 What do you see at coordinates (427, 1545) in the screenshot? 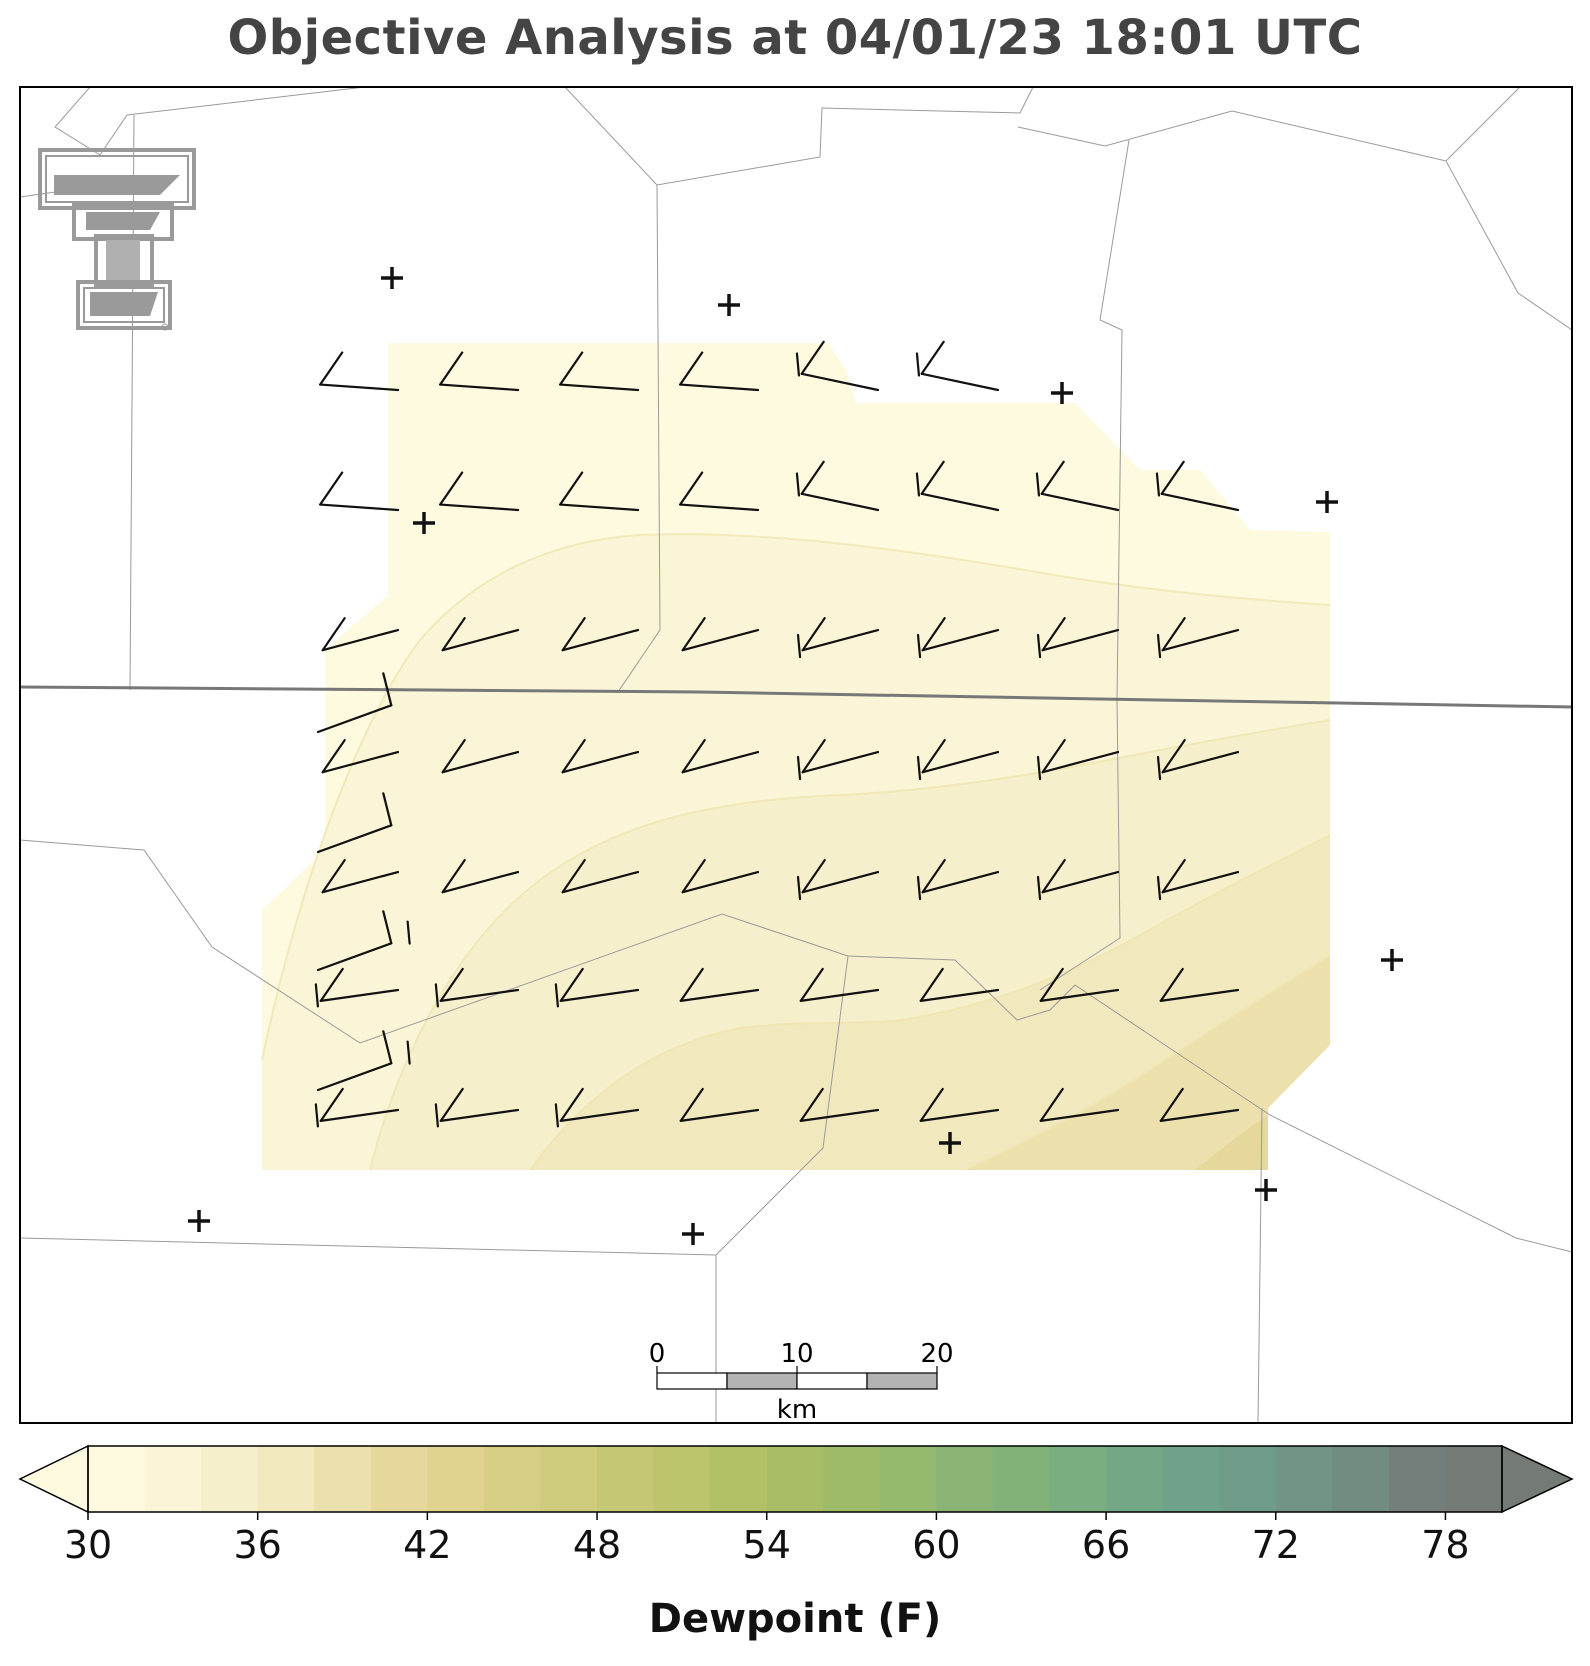
I see `colorbar-tick-label: 42` at bounding box center [427, 1545].